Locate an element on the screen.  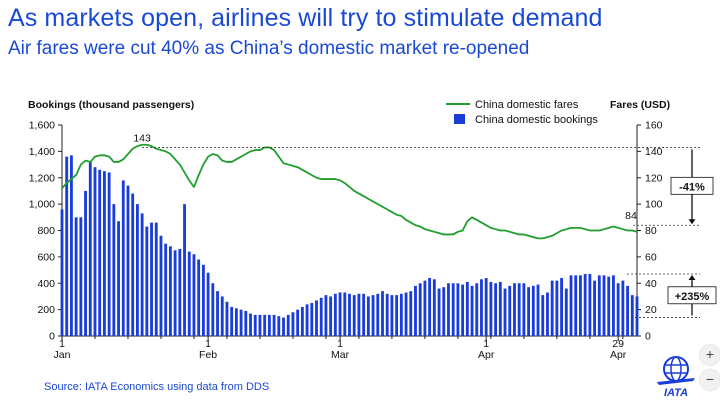
iata-logo: IATA is located at coordinates (676, 377).